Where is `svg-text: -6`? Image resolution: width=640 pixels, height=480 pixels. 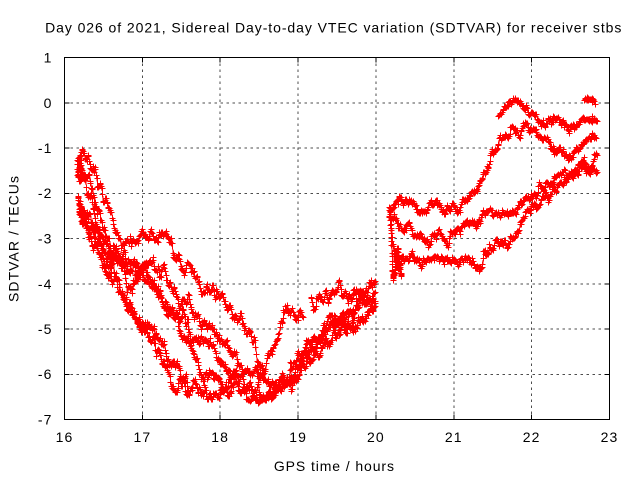
svg-text: -6 is located at coordinates (45, 374).